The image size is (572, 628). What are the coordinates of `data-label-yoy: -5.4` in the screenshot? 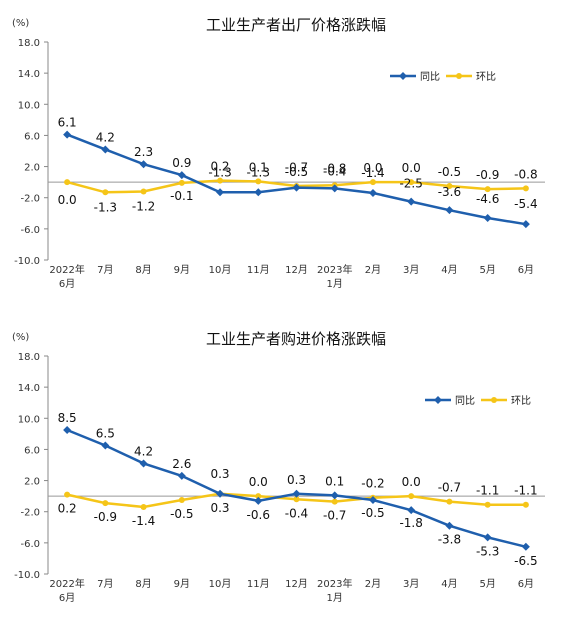 It's located at (525, 204).